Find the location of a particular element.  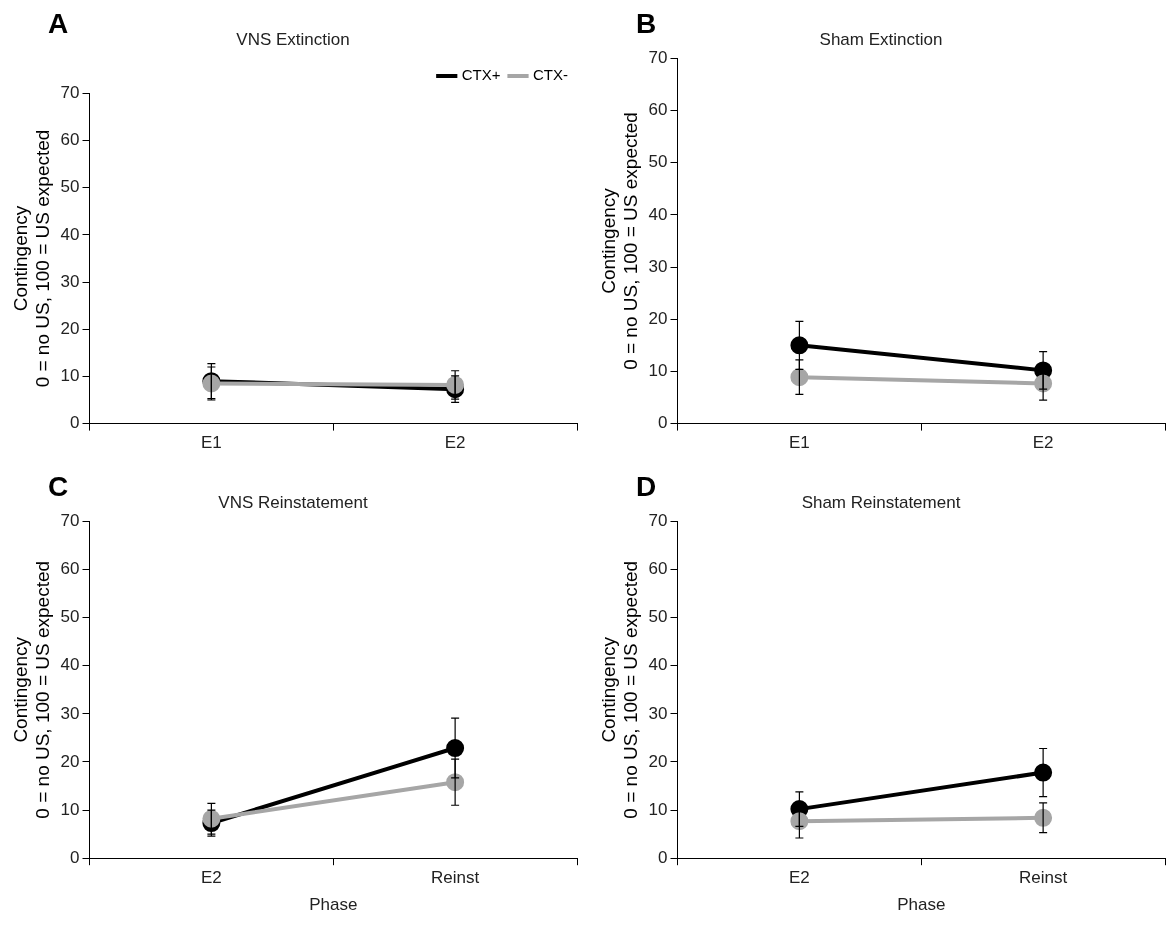

text: C is located at coordinates (58, 487).